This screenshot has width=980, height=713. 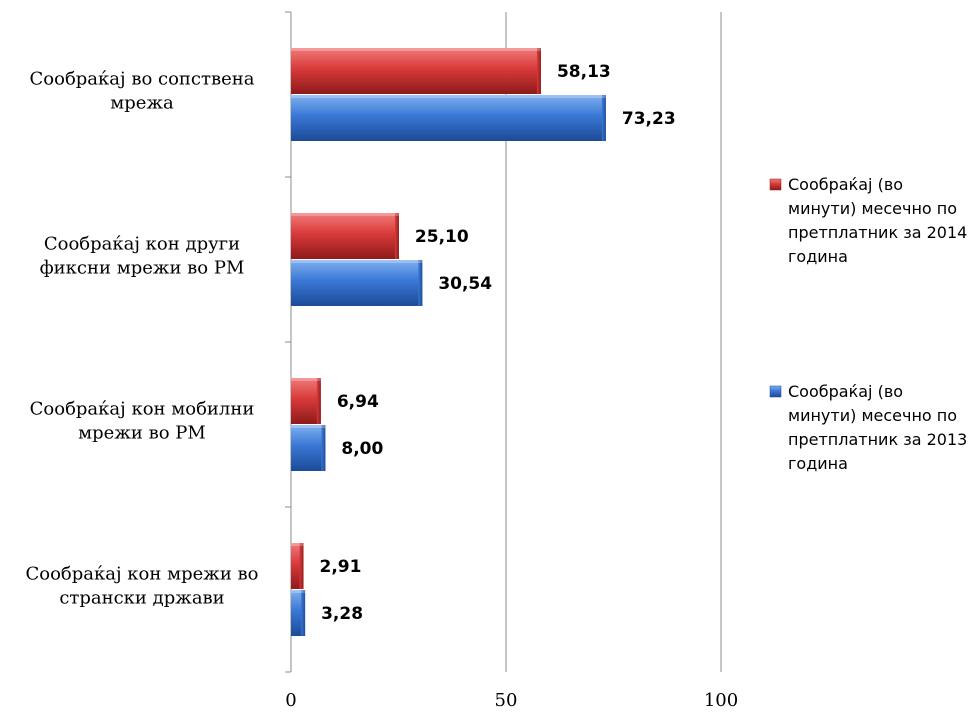 I want to click on data-label: 30,54, so click(x=465, y=284).